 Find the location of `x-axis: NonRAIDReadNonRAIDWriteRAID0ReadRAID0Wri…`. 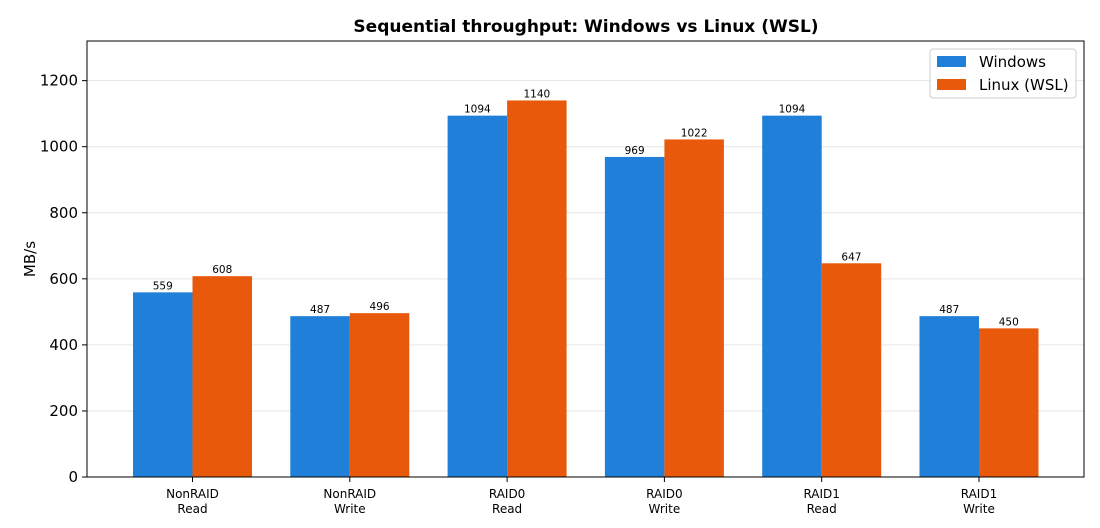

x-axis: NonRAIDReadNonRAIDWriteRAID0ReadRAID0Wri… is located at coordinates (581, 496).